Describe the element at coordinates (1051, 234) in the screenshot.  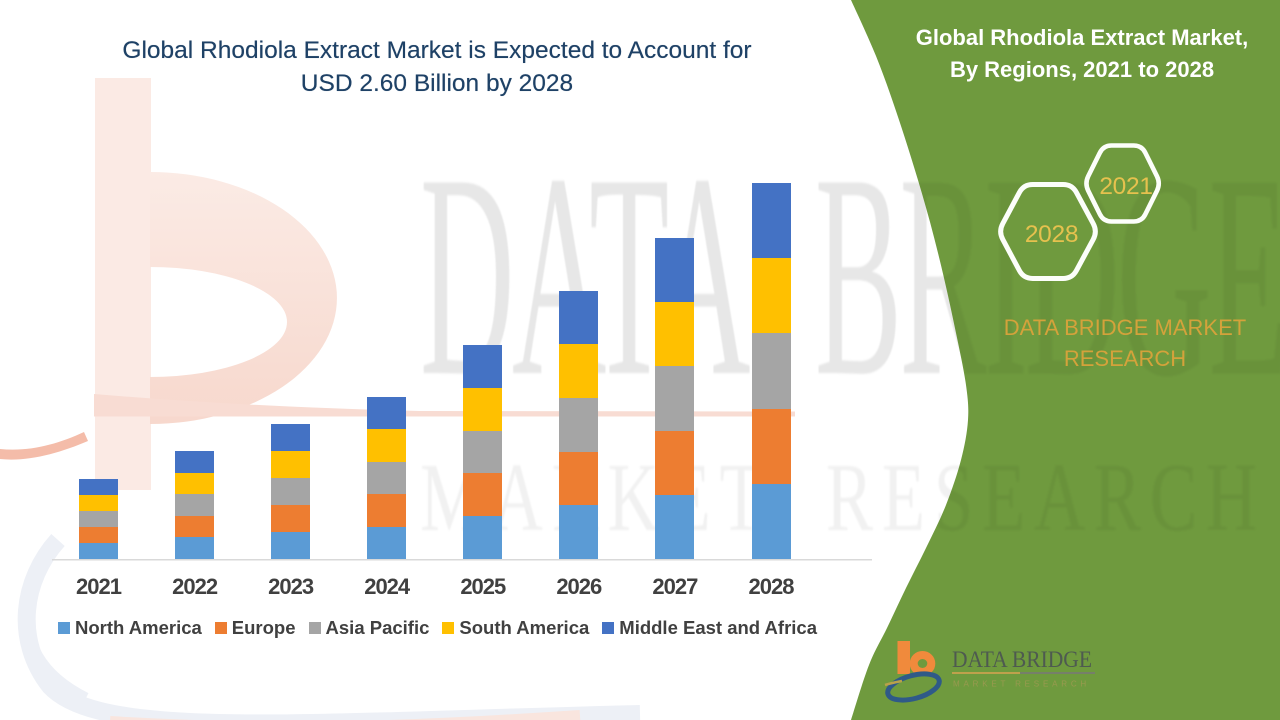
I see `svg-text: 2028` at that location.